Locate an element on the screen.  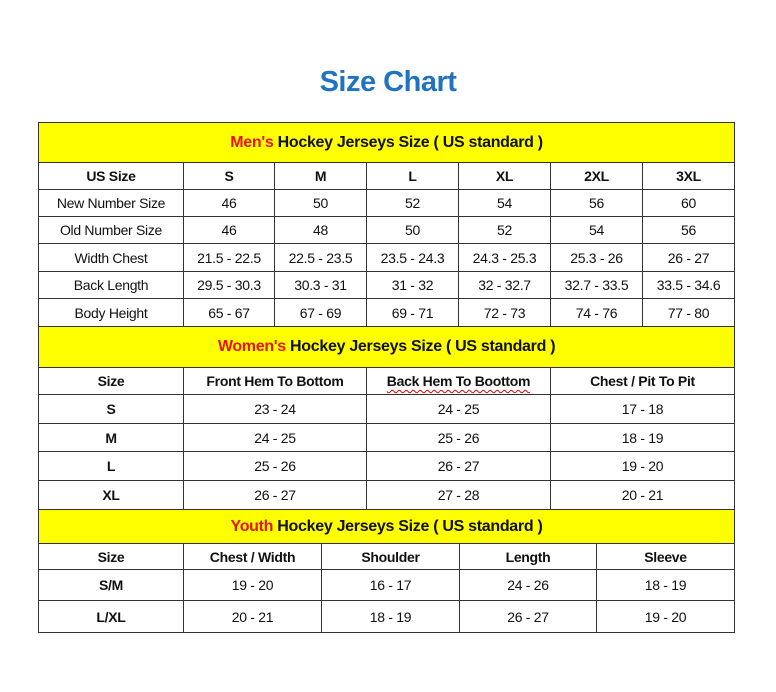
table-row: L/XL 20 - 21 18 - 19 26 - 27 19 - 20 is located at coordinates (386, 616).